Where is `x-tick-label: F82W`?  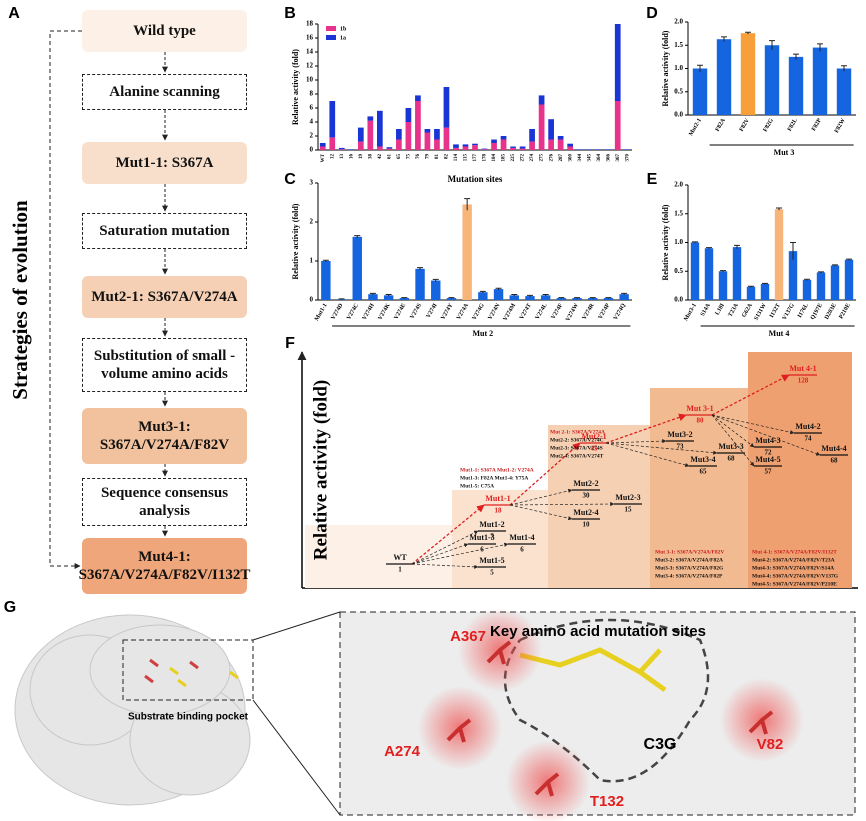
x-tick-label: F82W is located at coordinates (840, 126).